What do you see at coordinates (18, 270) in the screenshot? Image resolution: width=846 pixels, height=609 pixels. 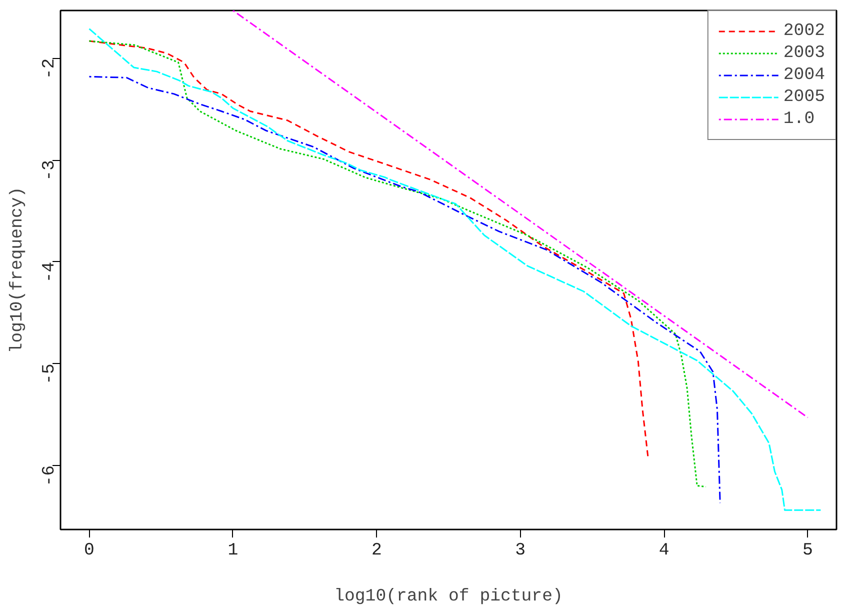 I see `y-axis-title: log10(frequency)` at bounding box center [18, 270].